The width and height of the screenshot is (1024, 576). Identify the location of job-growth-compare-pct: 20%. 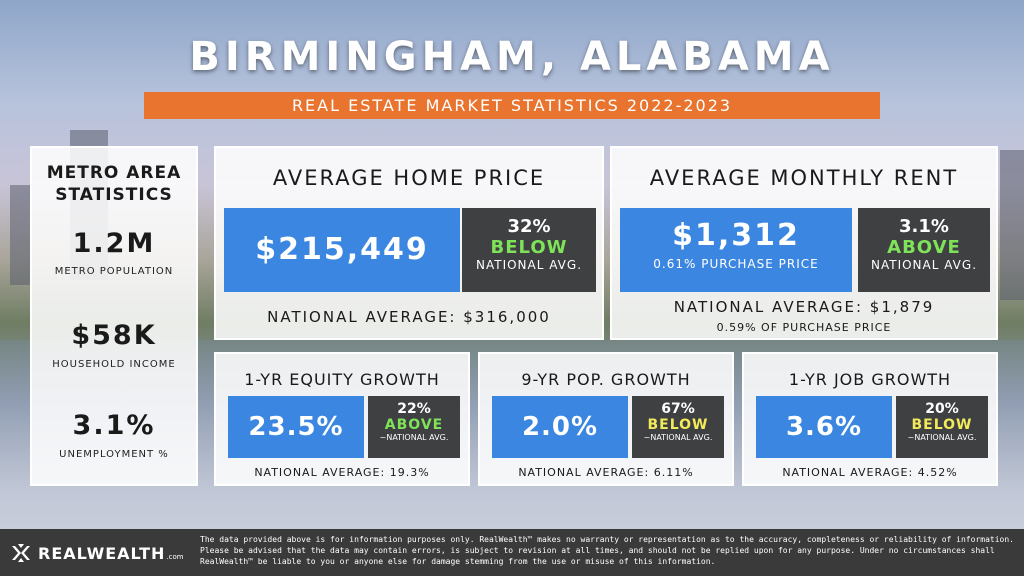
(942, 409).